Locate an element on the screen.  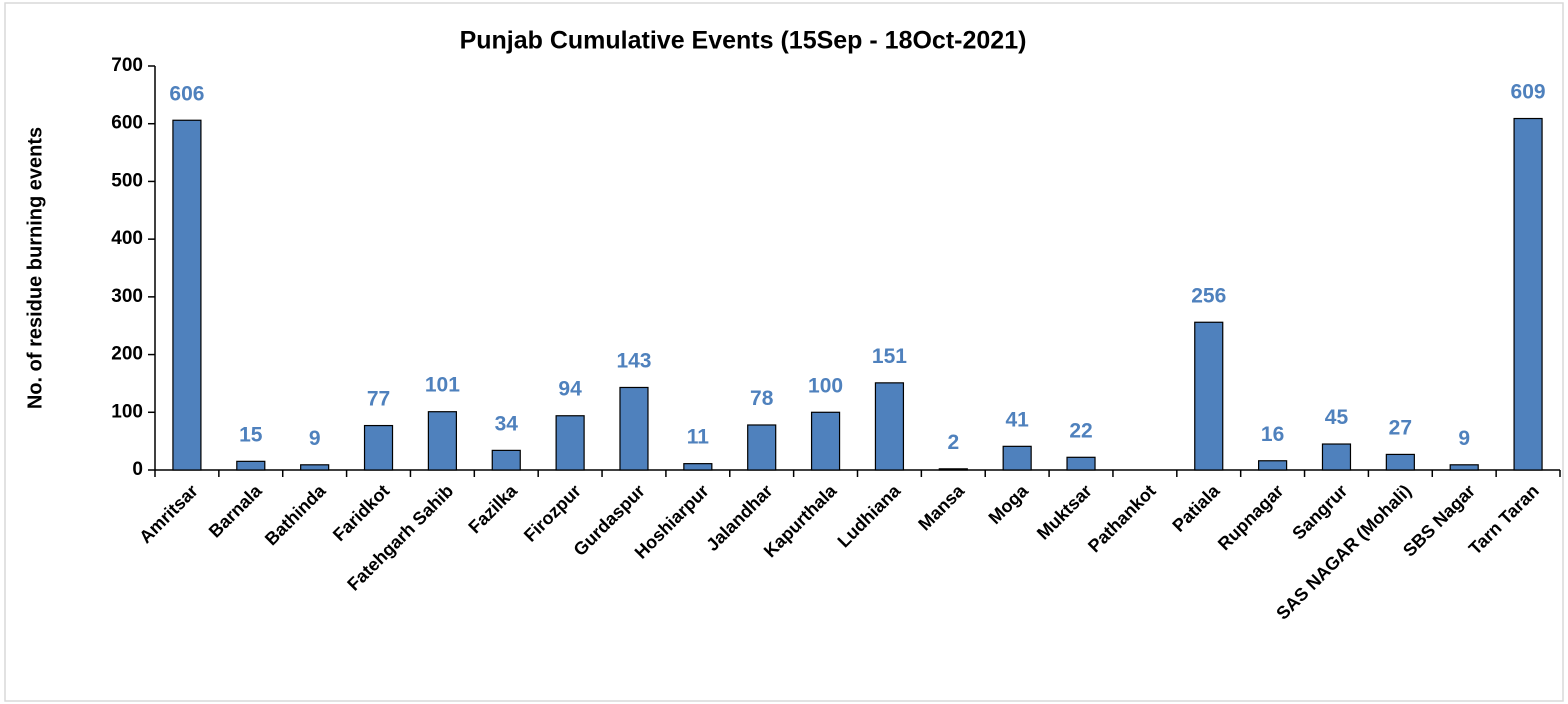
y-axis-label: No. of residue burning events is located at coordinates (35, 268).